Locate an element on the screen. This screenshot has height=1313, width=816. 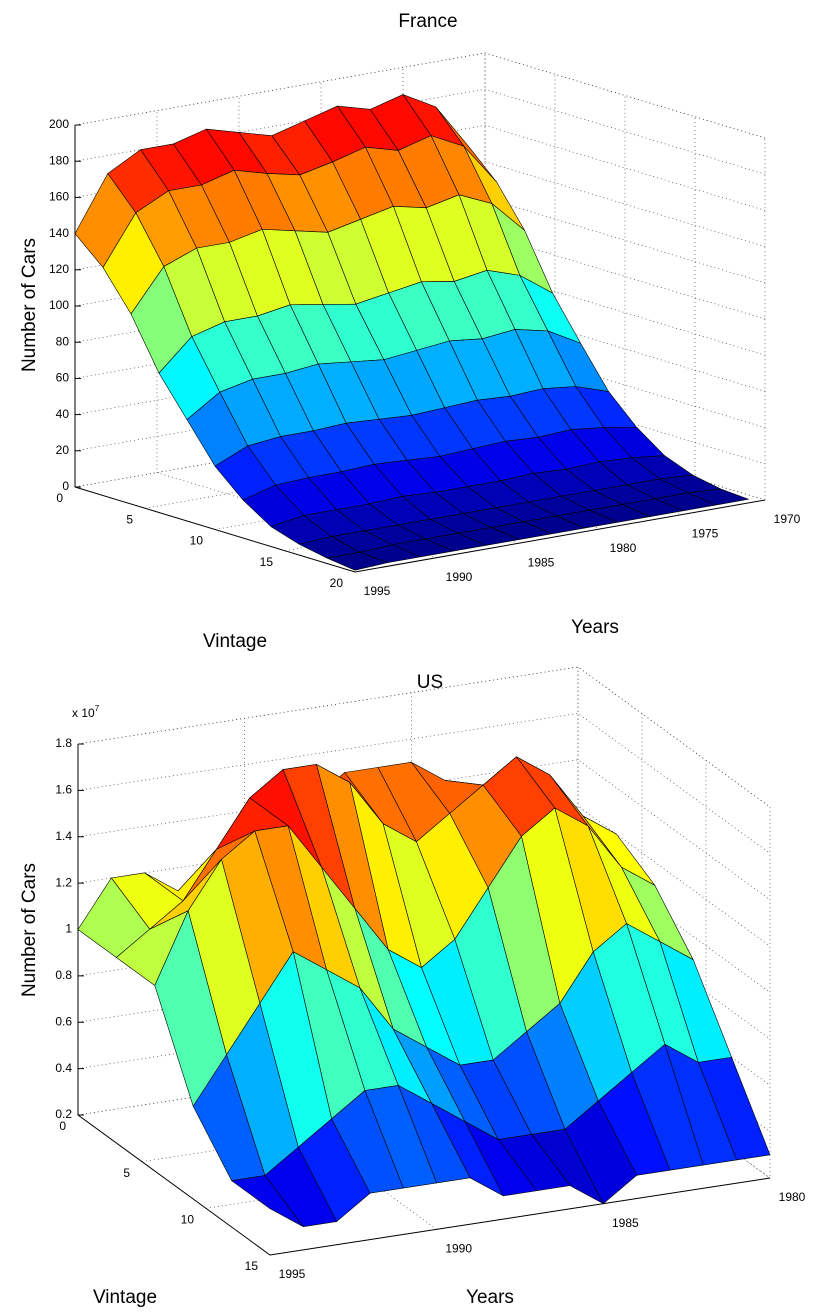
chart-title: France is located at coordinates (427, 21).